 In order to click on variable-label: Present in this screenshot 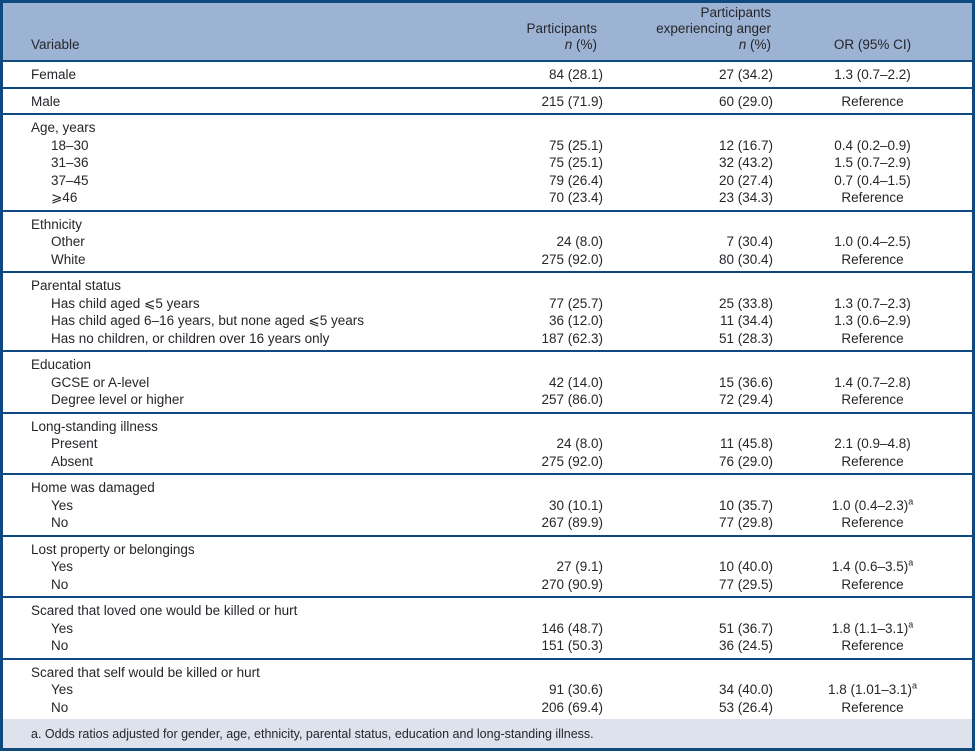, I will do `click(74, 443)`.